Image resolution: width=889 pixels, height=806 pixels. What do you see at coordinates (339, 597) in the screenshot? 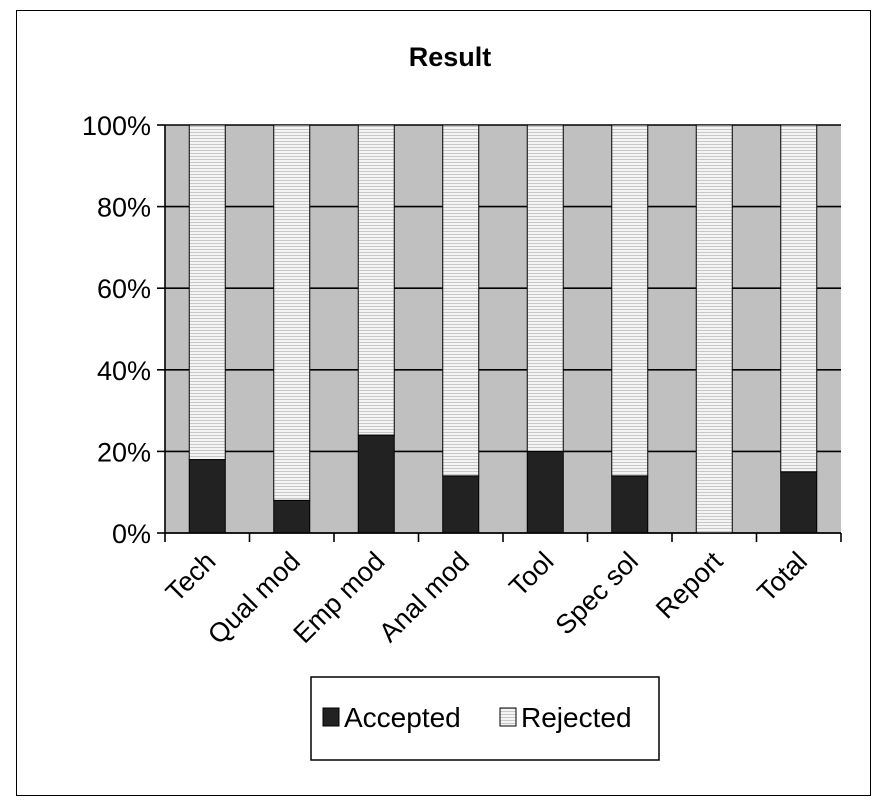
I see `x-tick-label: Emp mod` at bounding box center [339, 597].